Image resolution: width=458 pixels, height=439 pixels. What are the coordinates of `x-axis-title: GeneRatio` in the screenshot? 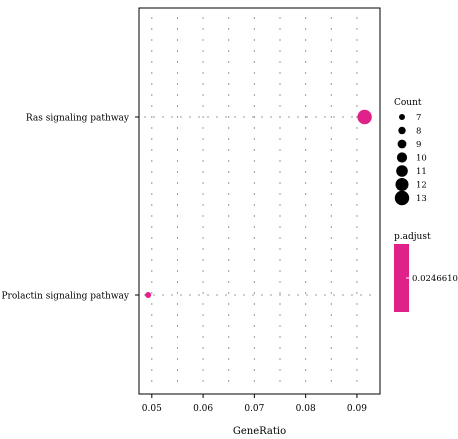 It's located at (259, 431).